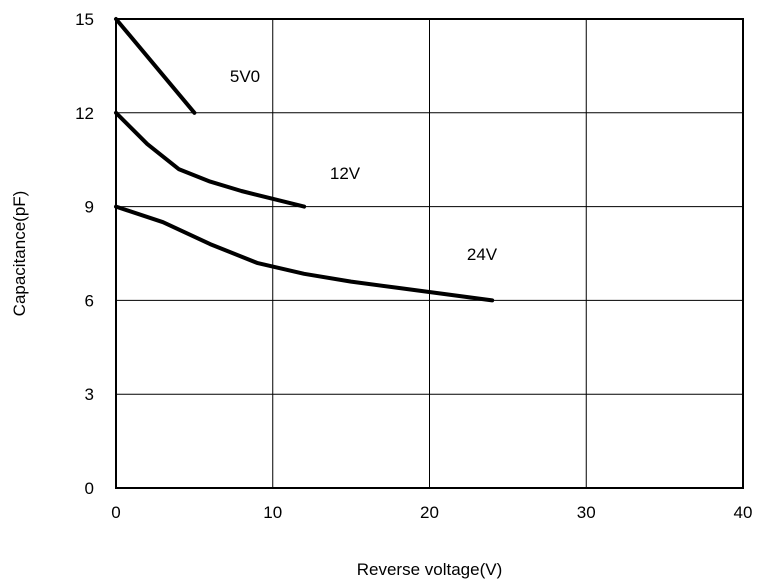  I want to click on x-tick-label: 0, so click(115, 512).